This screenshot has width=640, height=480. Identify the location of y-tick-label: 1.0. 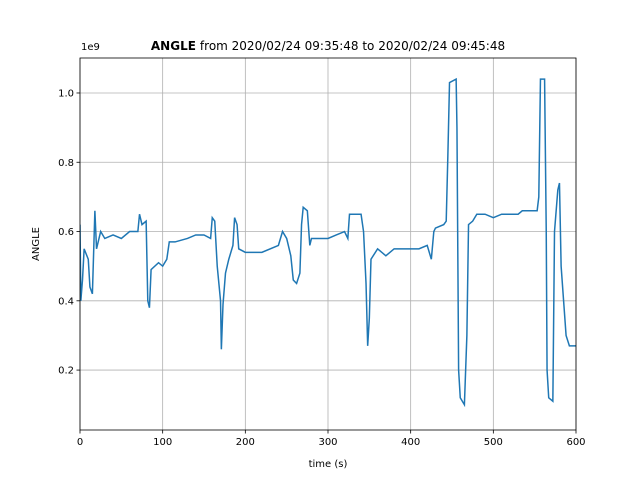
(66, 93).